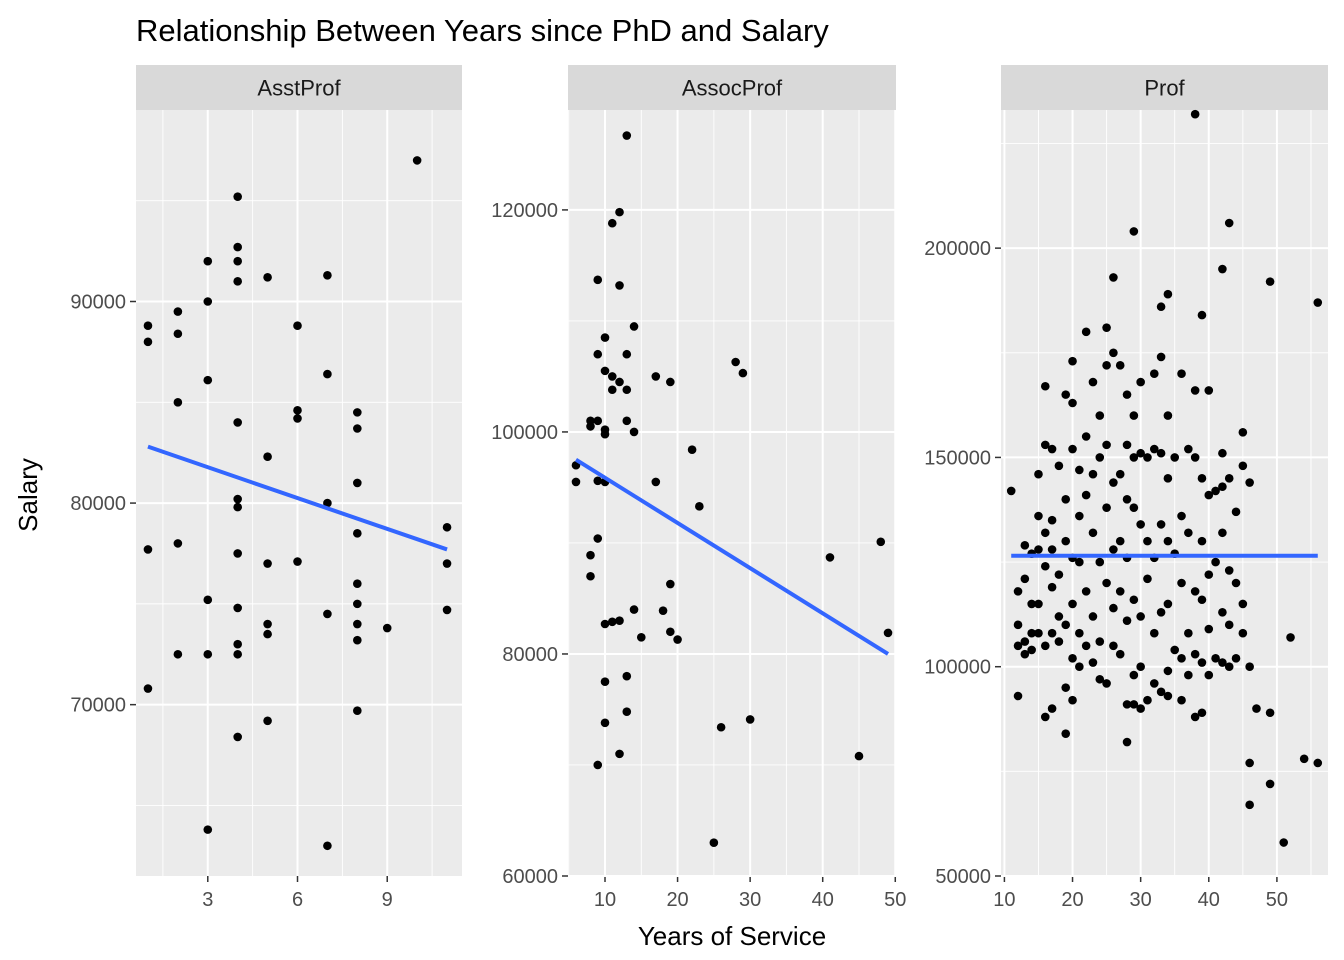  Describe the element at coordinates (732, 556) in the screenshot. I see `regression-line` at that location.